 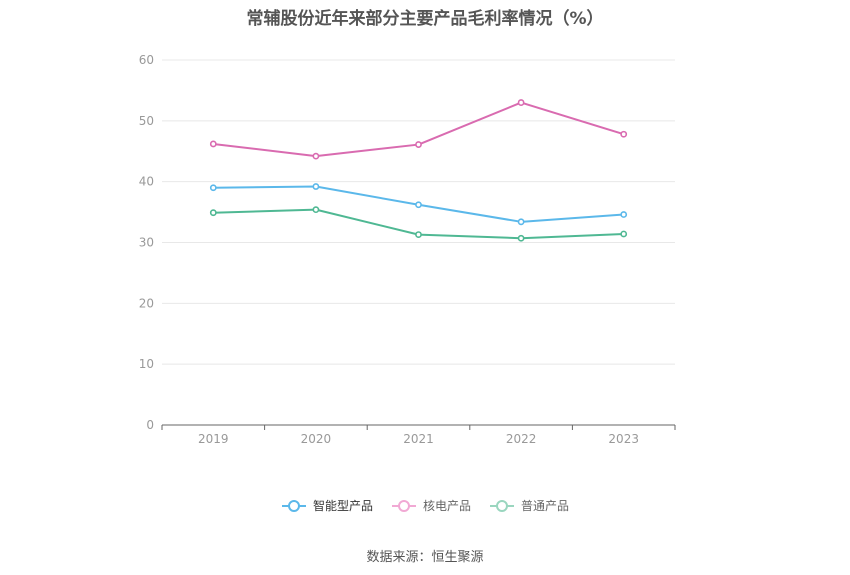 I want to click on legend-label-smart: 智能型产品, so click(x=342, y=506).